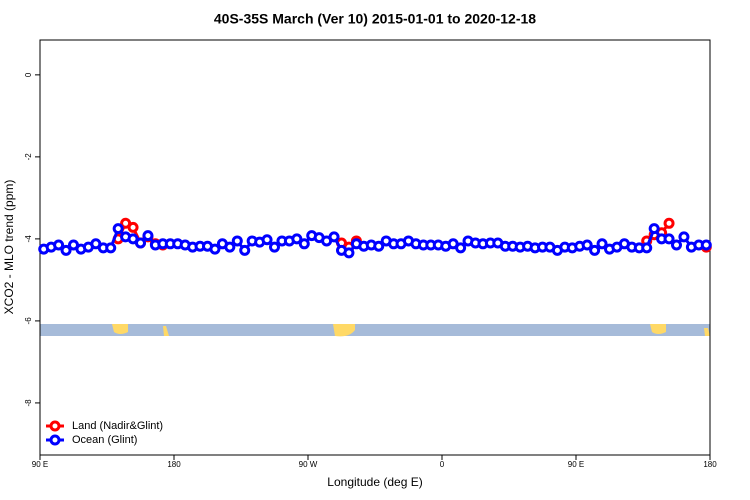 This screenshot has width=750, height=500. I want to click on y-tick-label: 0, so click(28, 74).